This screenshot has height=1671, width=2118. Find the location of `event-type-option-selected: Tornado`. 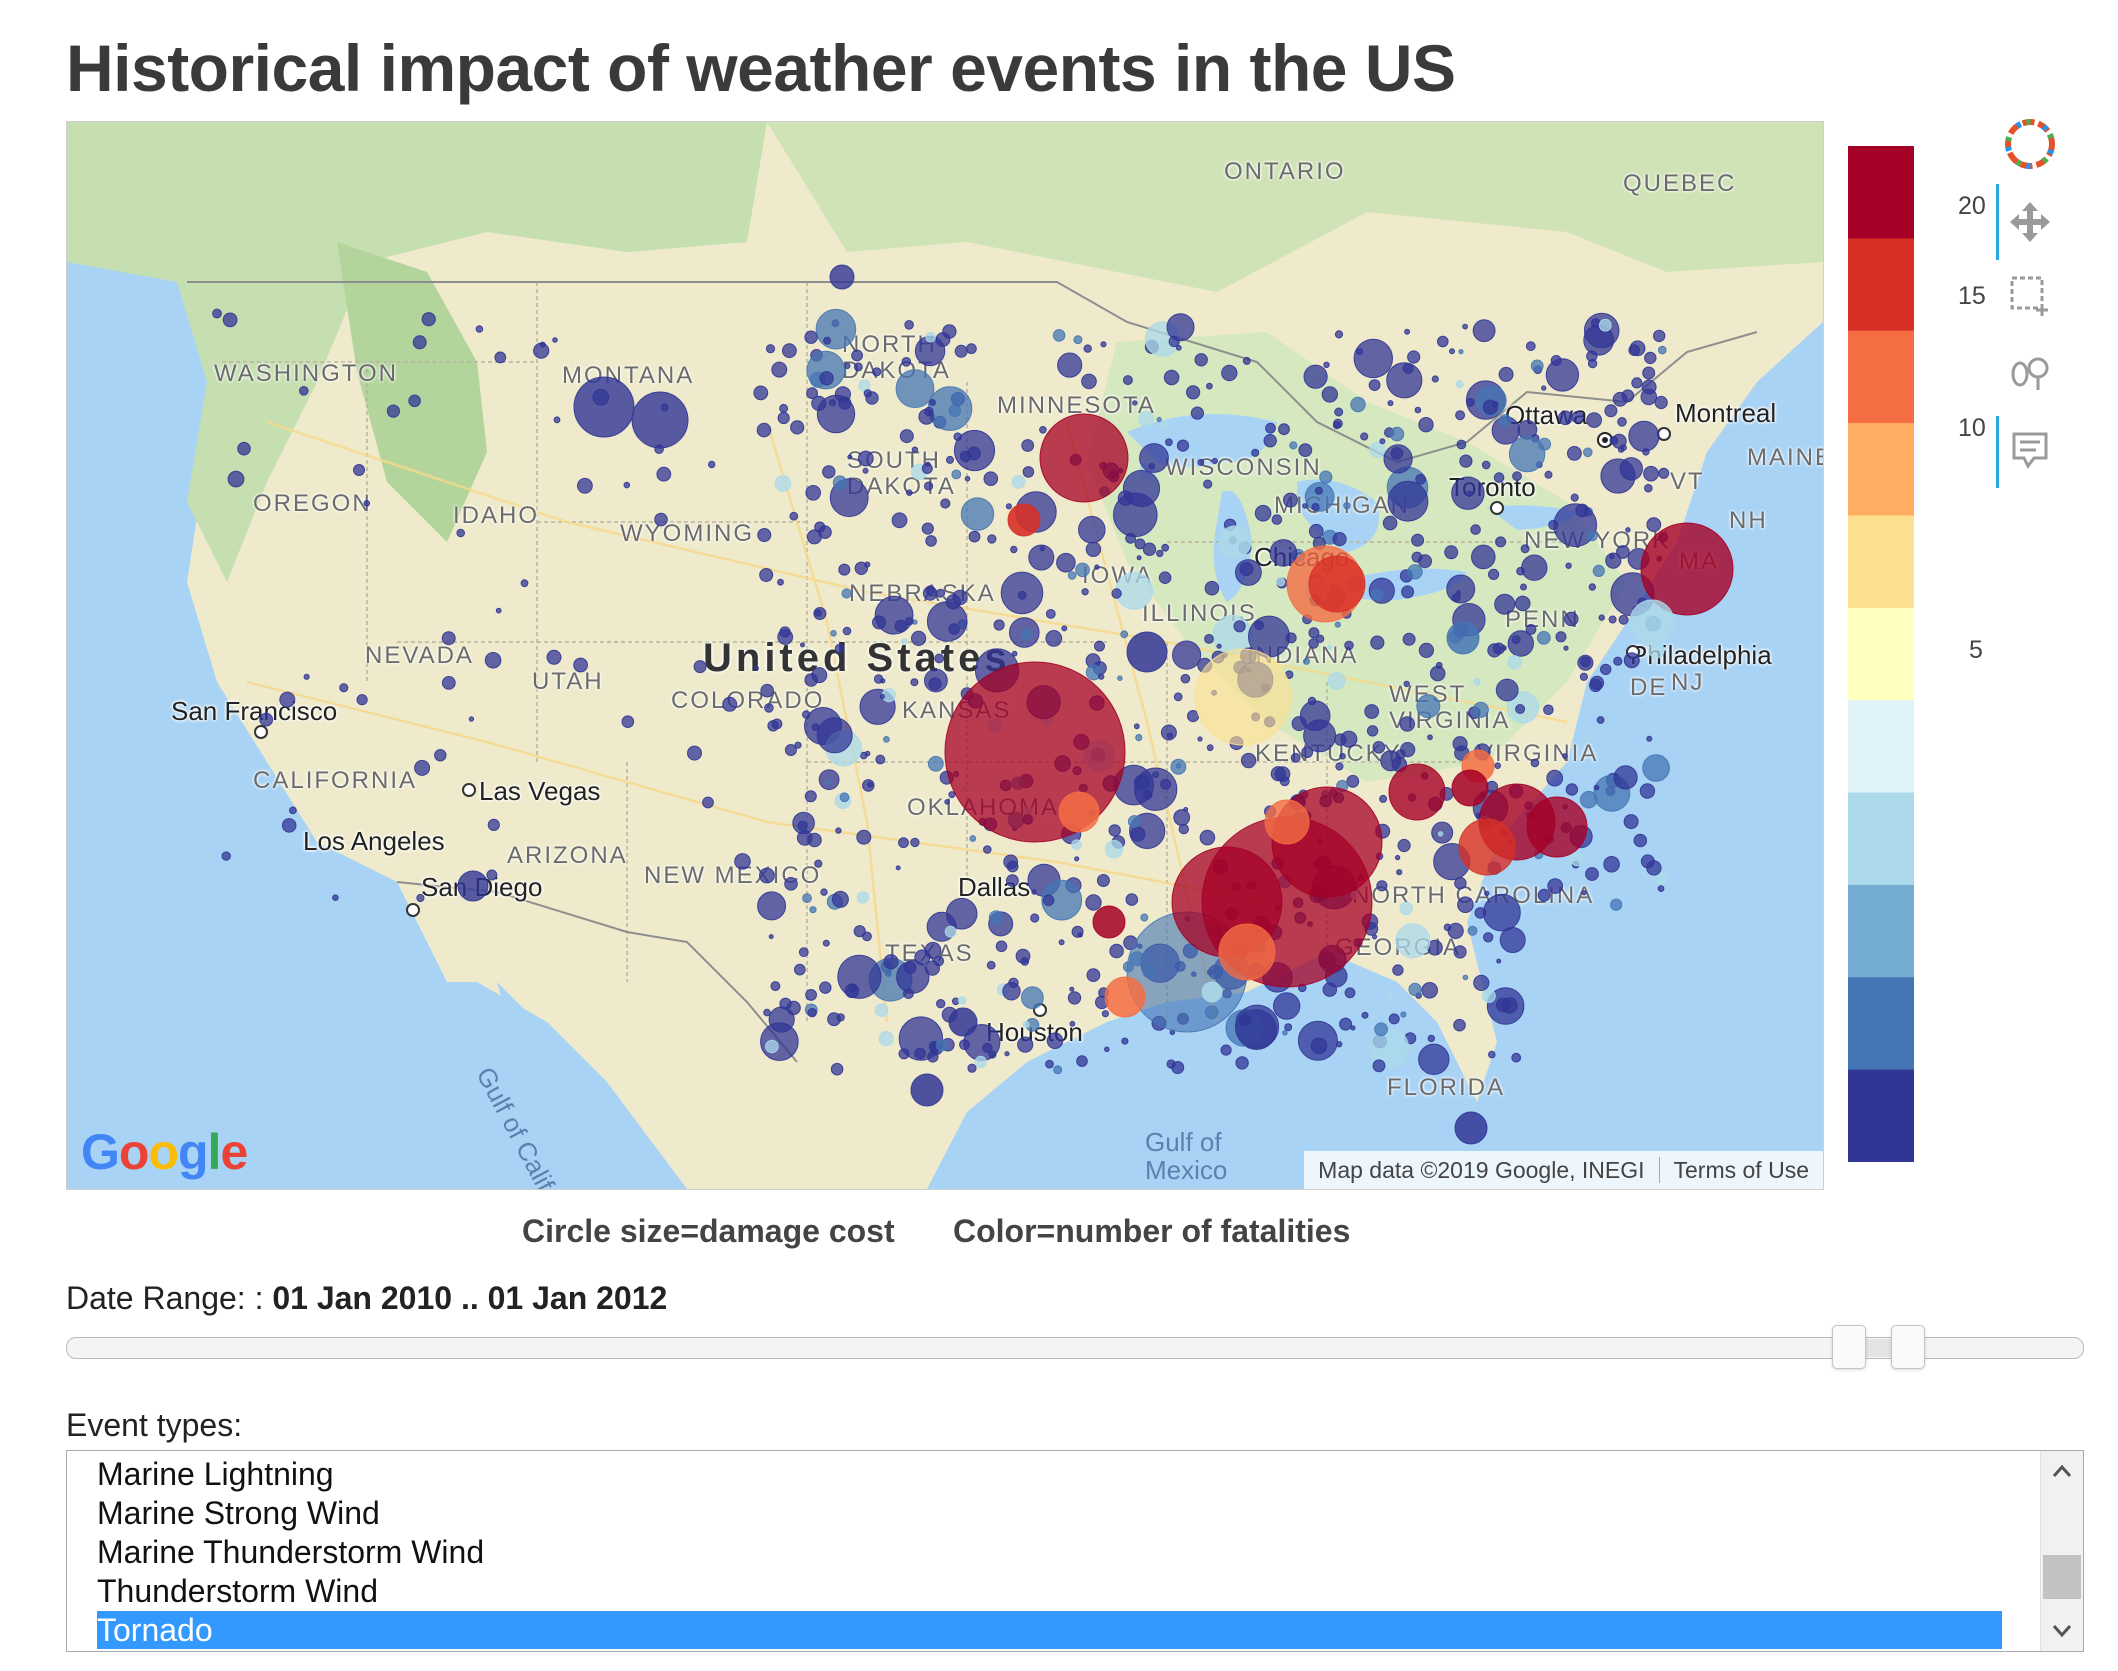

event-type-option-selected: Tornado is located at coordinates (1049, 1630).